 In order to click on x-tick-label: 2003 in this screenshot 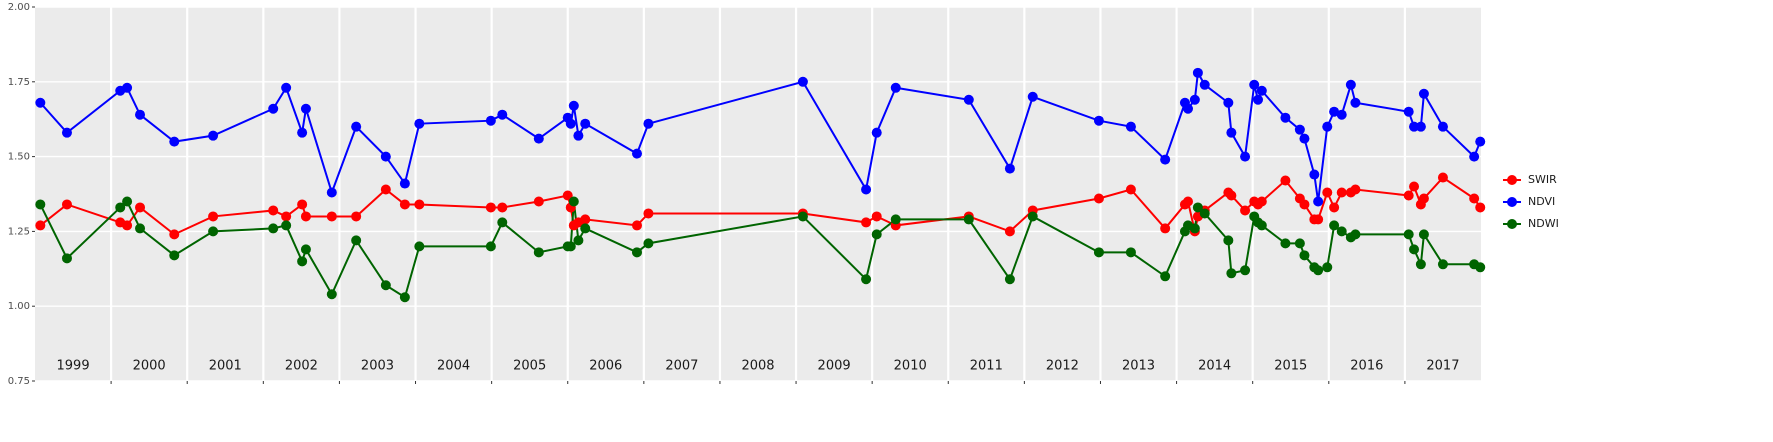, I will do `click(377, 366)`.